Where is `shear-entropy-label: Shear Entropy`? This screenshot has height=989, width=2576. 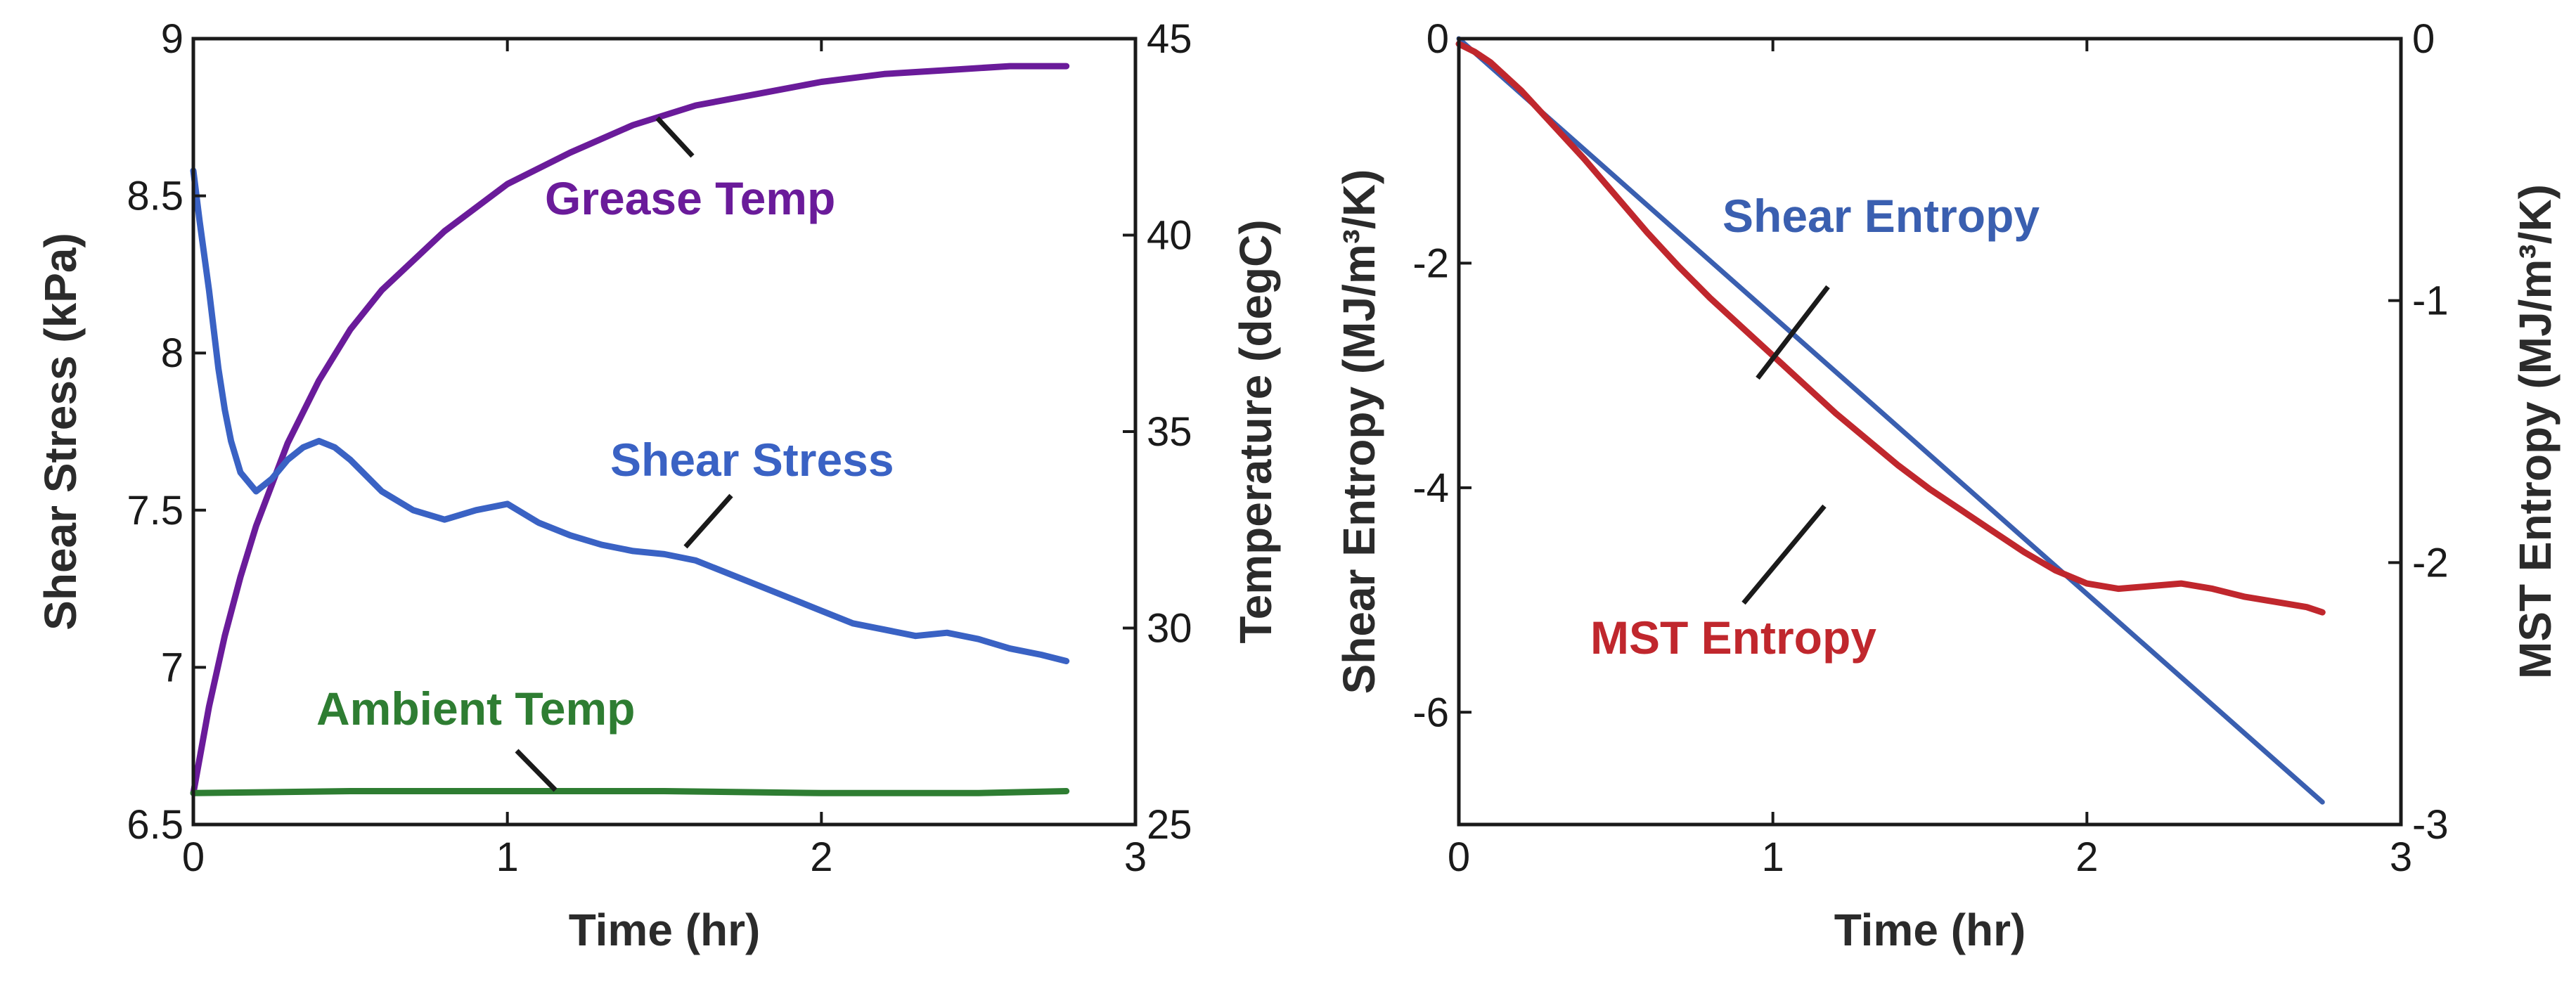 shear-entropy-label: Shear Entropy is located at coordinates (1881, 216).